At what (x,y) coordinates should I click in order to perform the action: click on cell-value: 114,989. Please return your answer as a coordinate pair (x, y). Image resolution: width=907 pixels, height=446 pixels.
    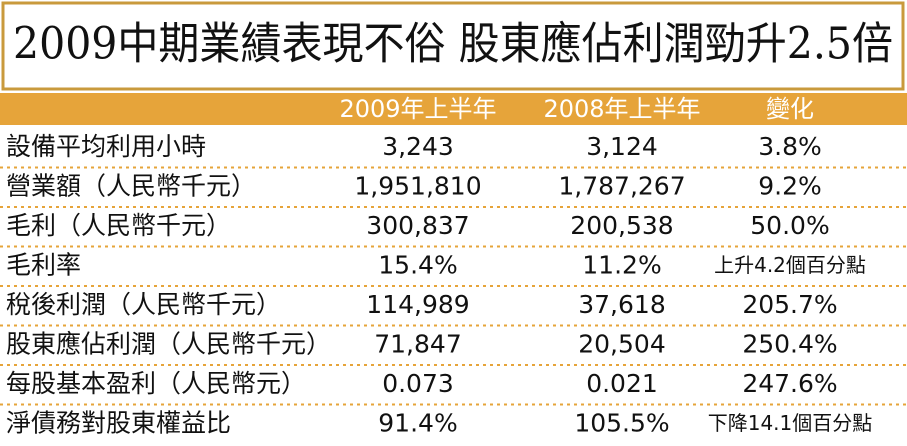
    Looking at the image, I should click on (417, 304).